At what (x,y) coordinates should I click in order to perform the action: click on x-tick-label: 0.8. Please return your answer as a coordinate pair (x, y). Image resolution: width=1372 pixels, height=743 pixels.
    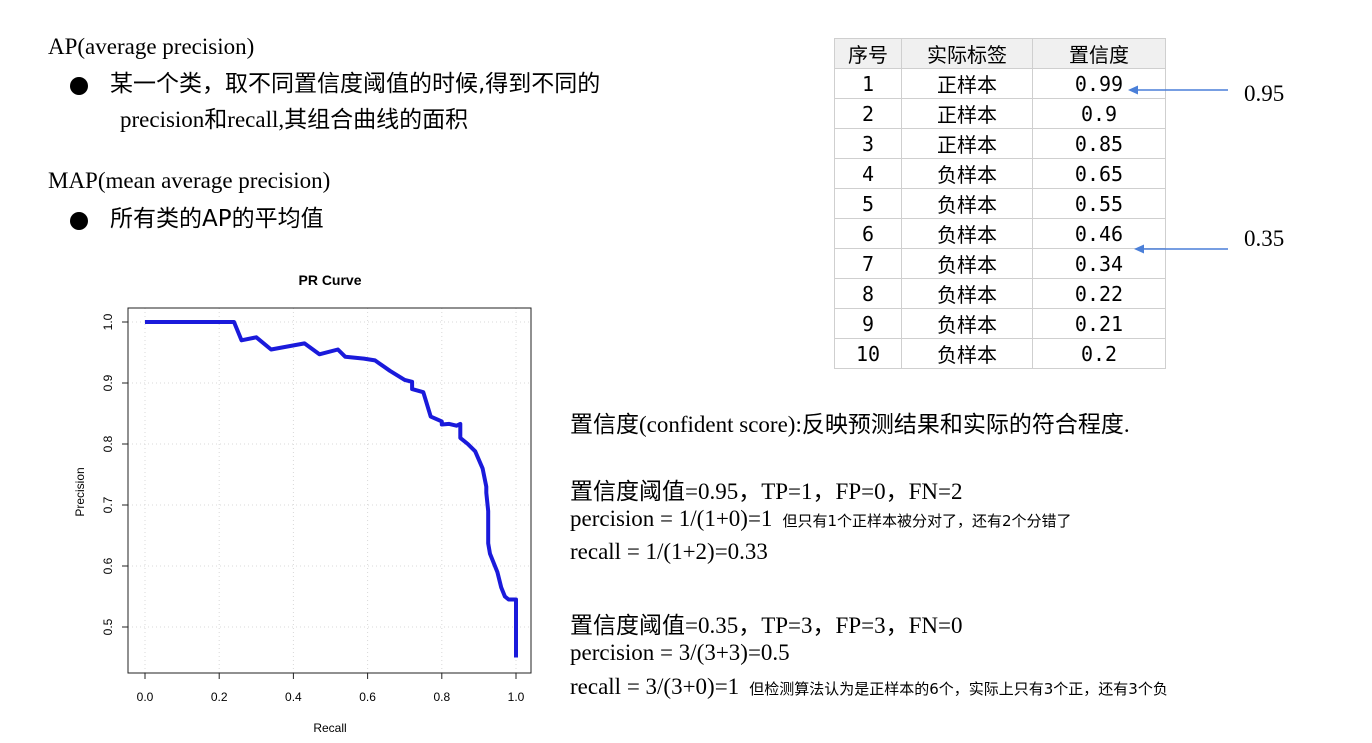
    Looking at the image, I should click on (441, 697).